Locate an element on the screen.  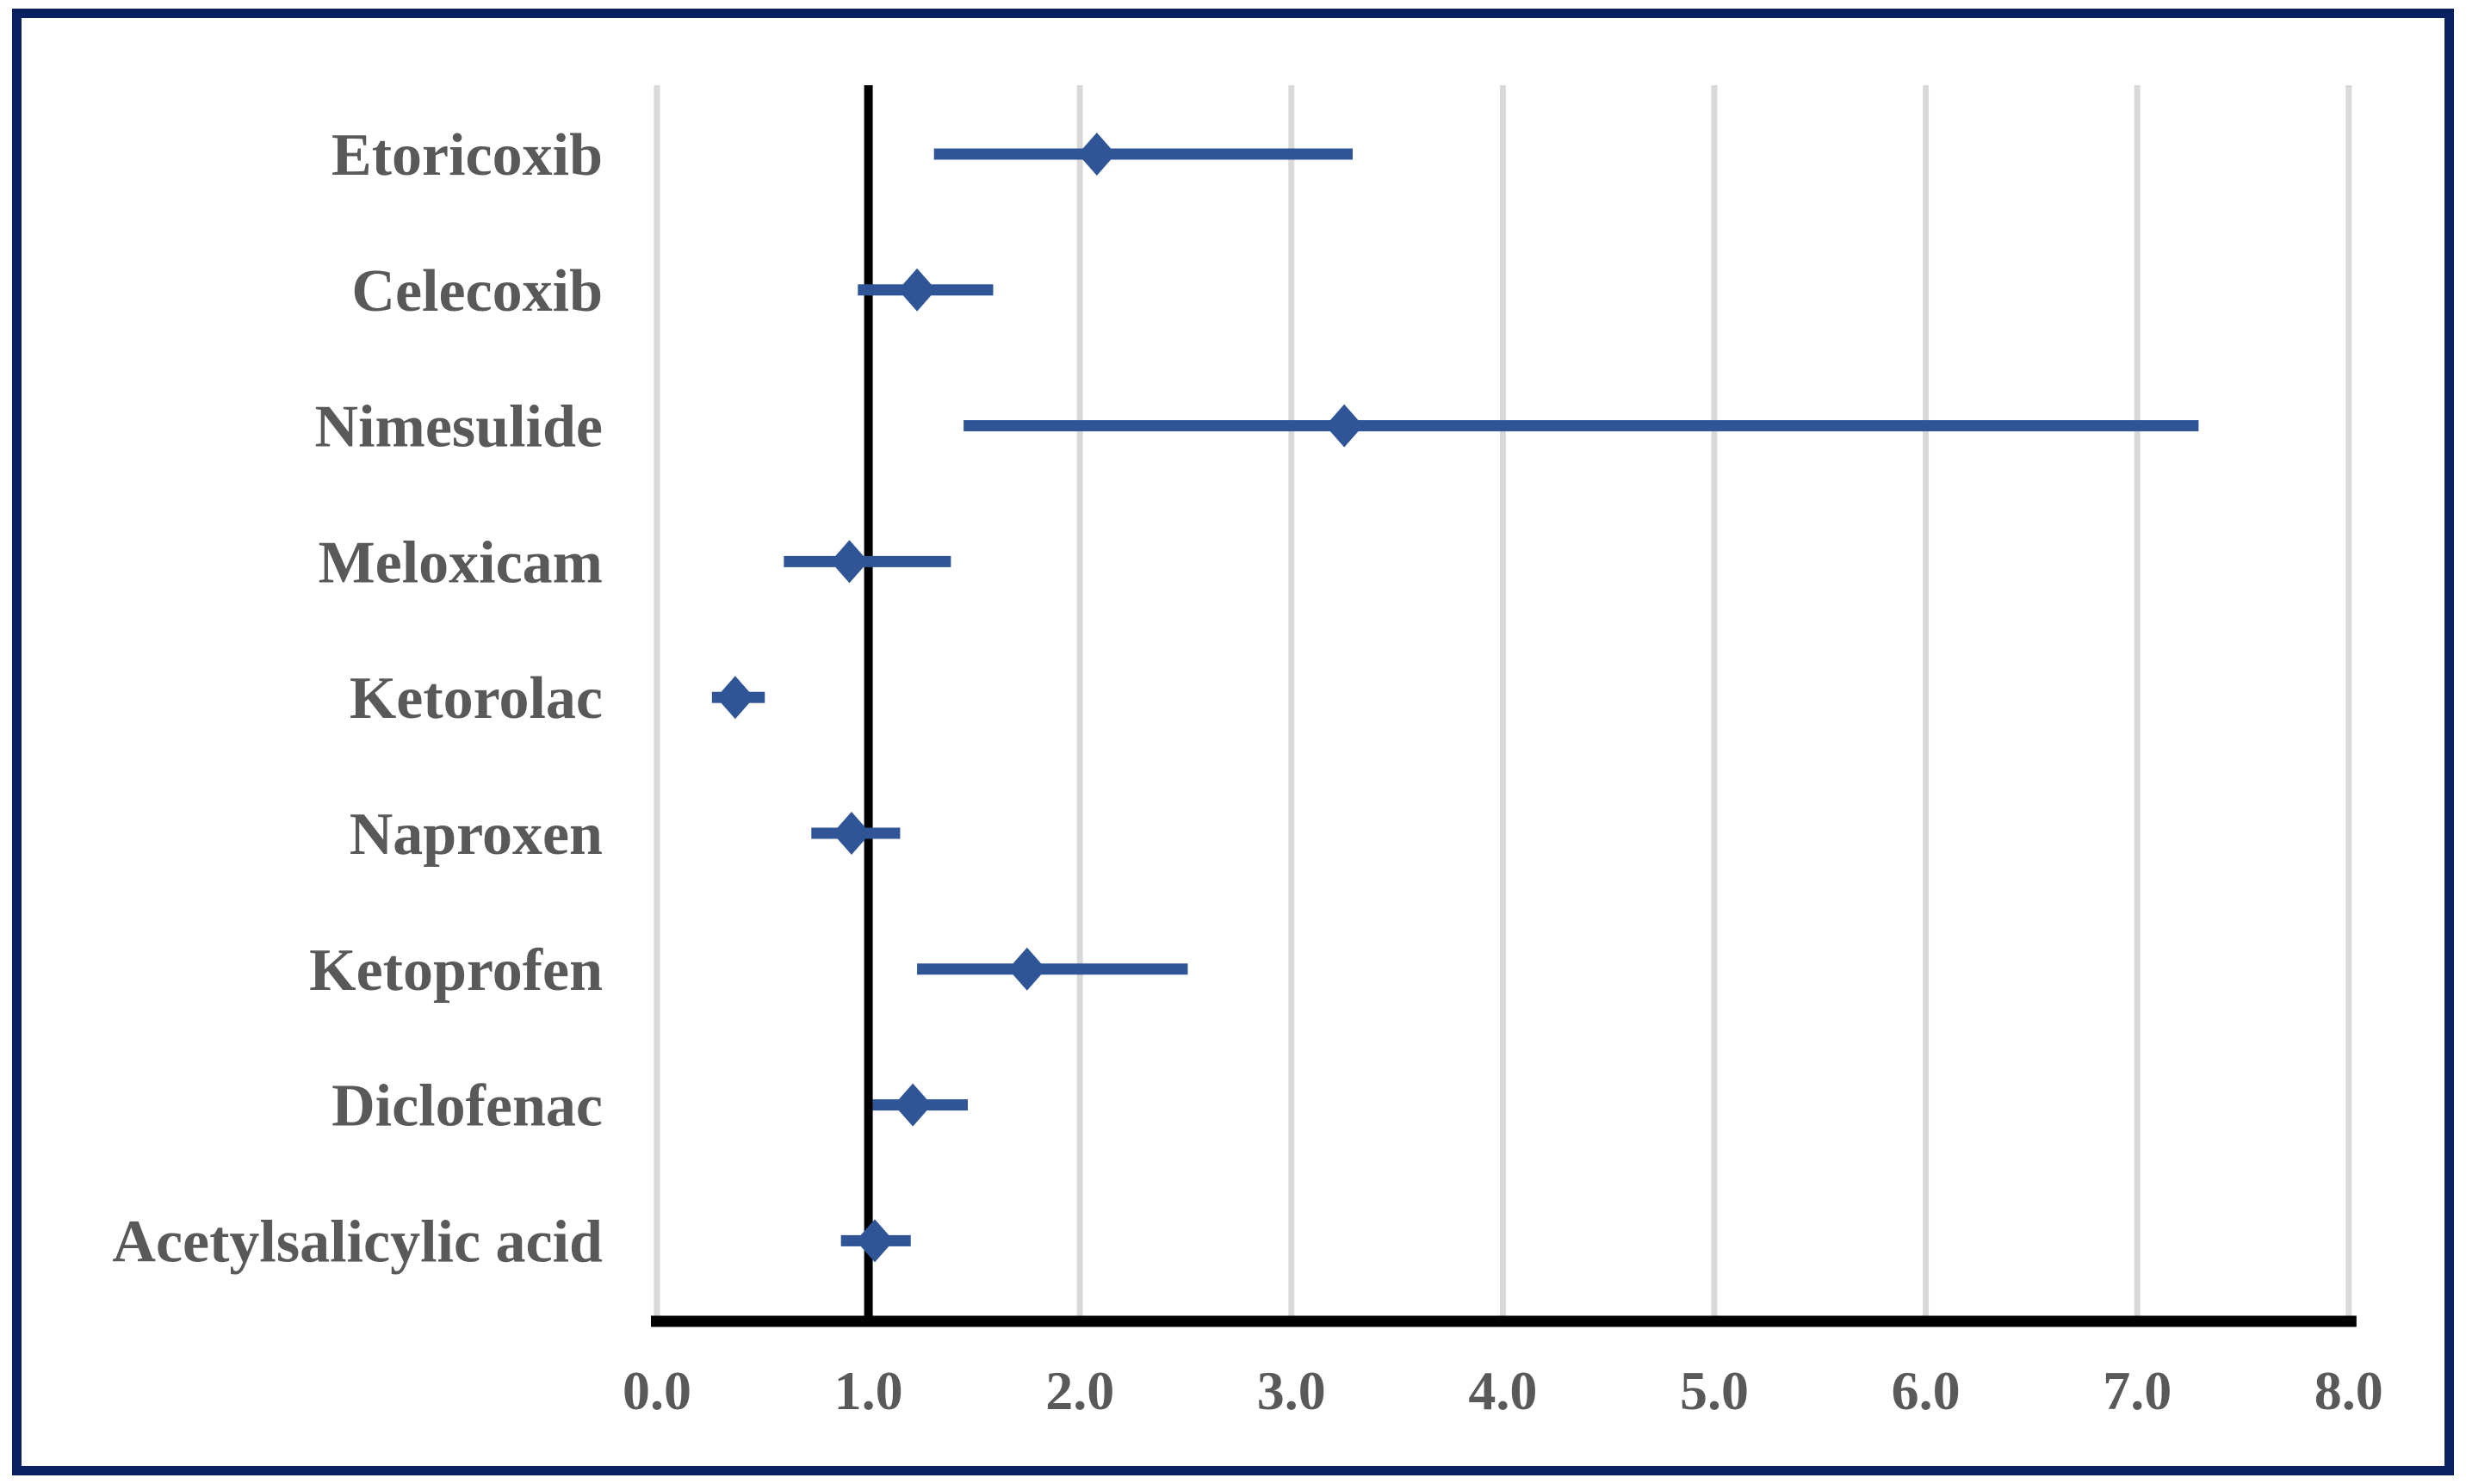
x-tick-label: 4.0 is located at coordinates (1503, 1390).